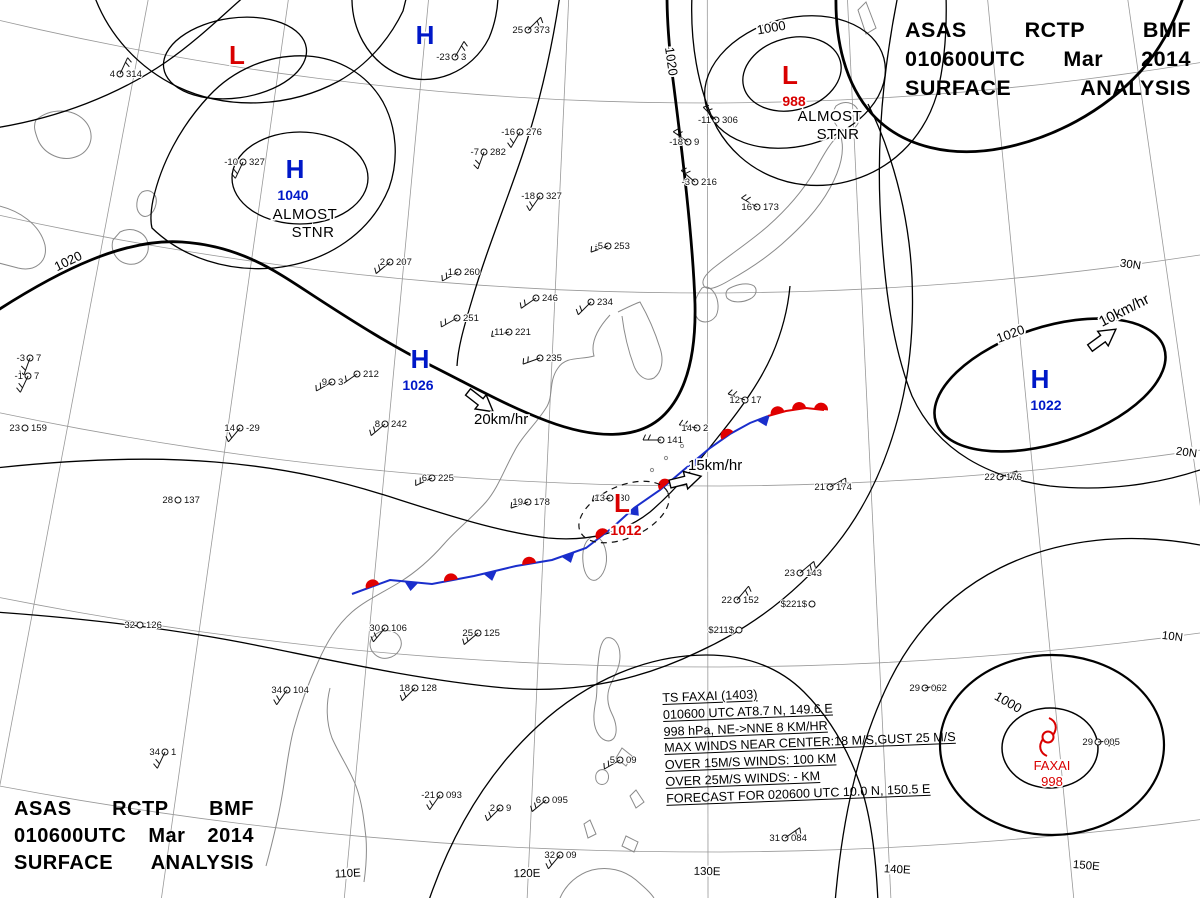  I want to click on station-value-left: 19, so click(517, 502).